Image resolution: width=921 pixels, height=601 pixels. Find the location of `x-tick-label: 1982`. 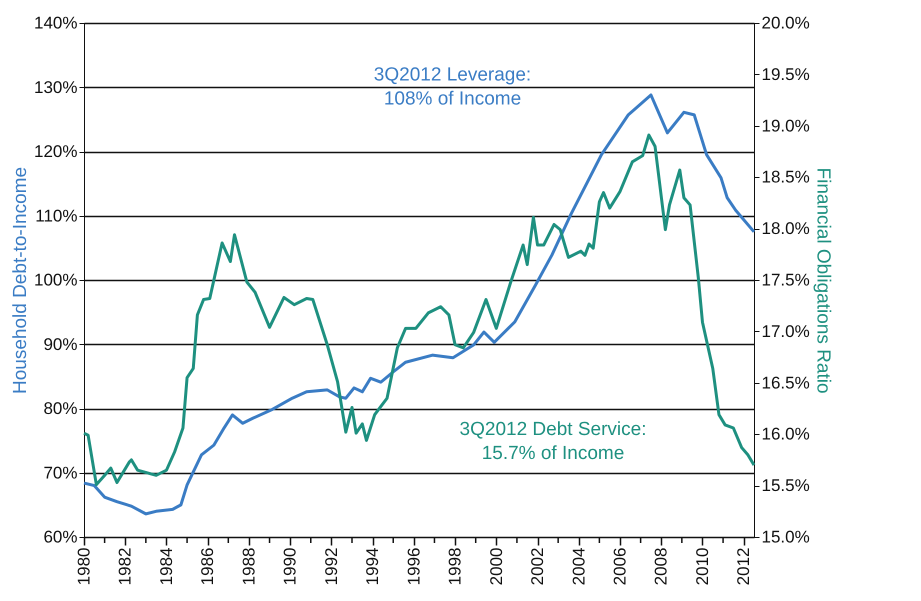

x-tick-label: 1982 is located at coordinates (125, 567).